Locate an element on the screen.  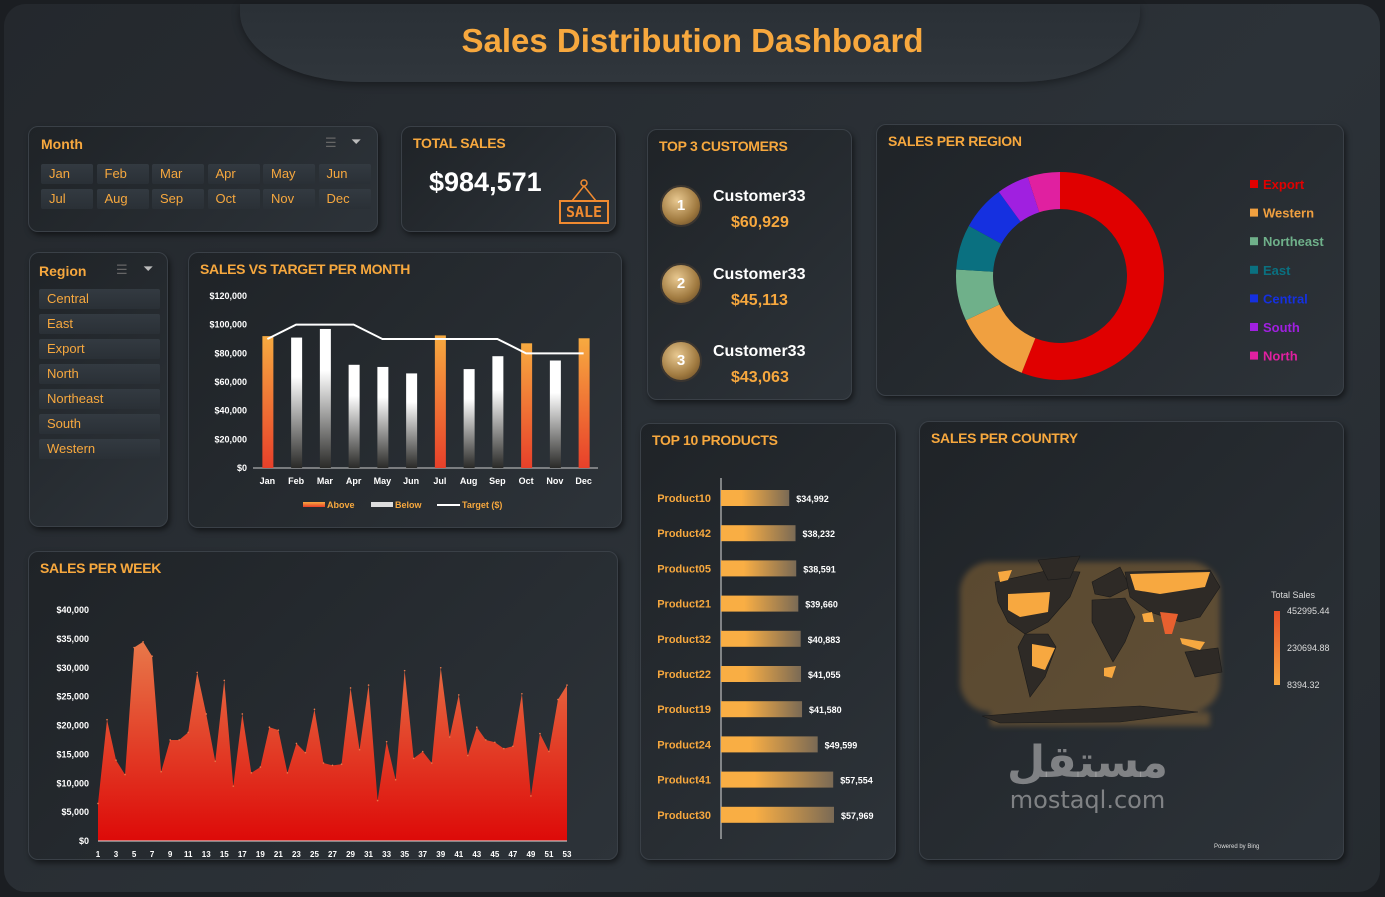
bar-nov is located at coordinates (555, 414).